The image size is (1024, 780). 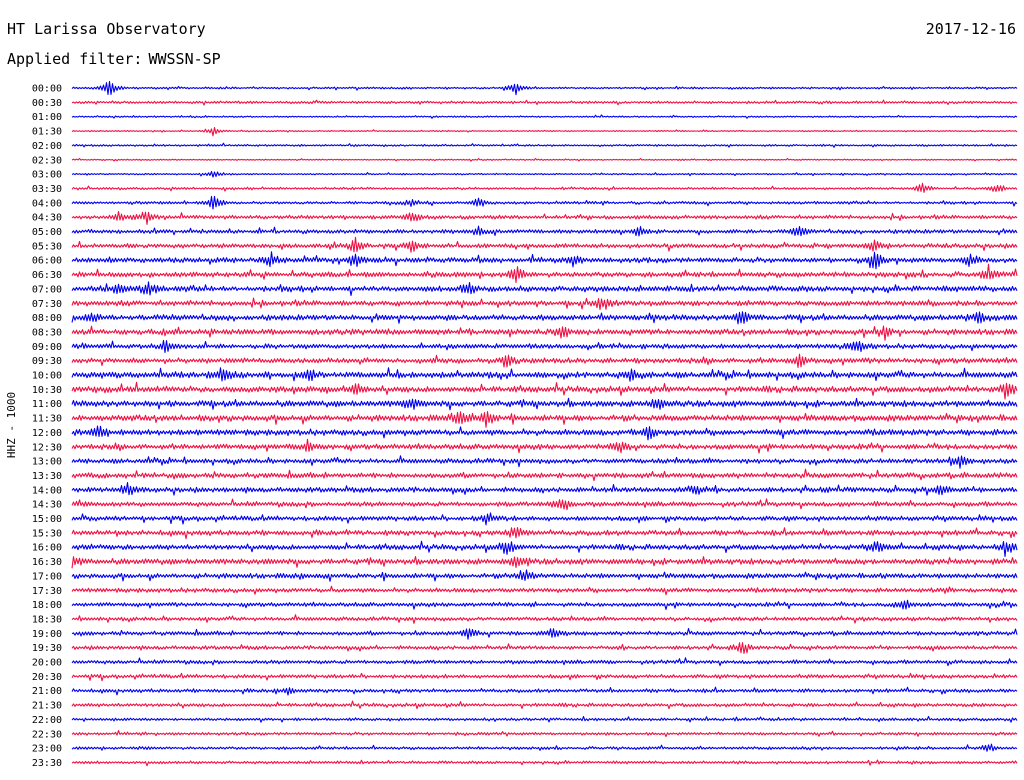 I want to click on row-time-label: 00:00, so click(x=47, y=89).